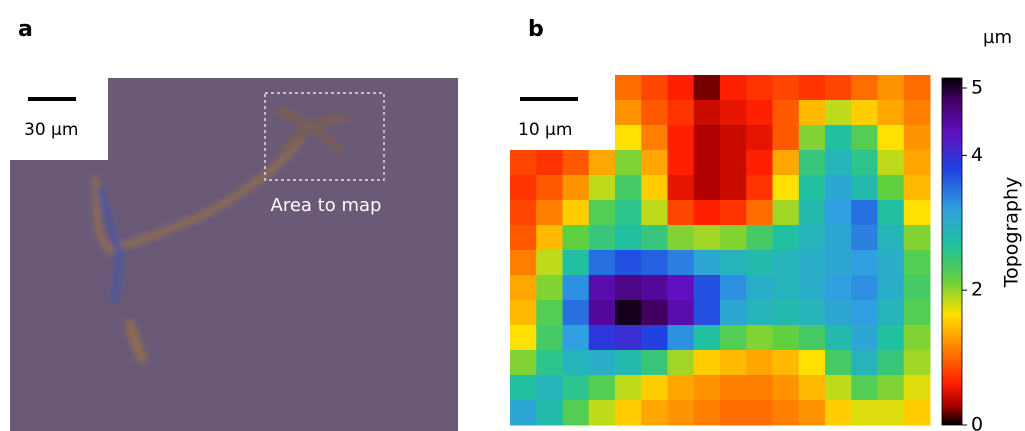 Image resolution: width=1025 pixels, height=431 pixels. Describe the element at coordinates (1012, 233) in the screenshot. I see `colorbar-title: Topography` at that location.